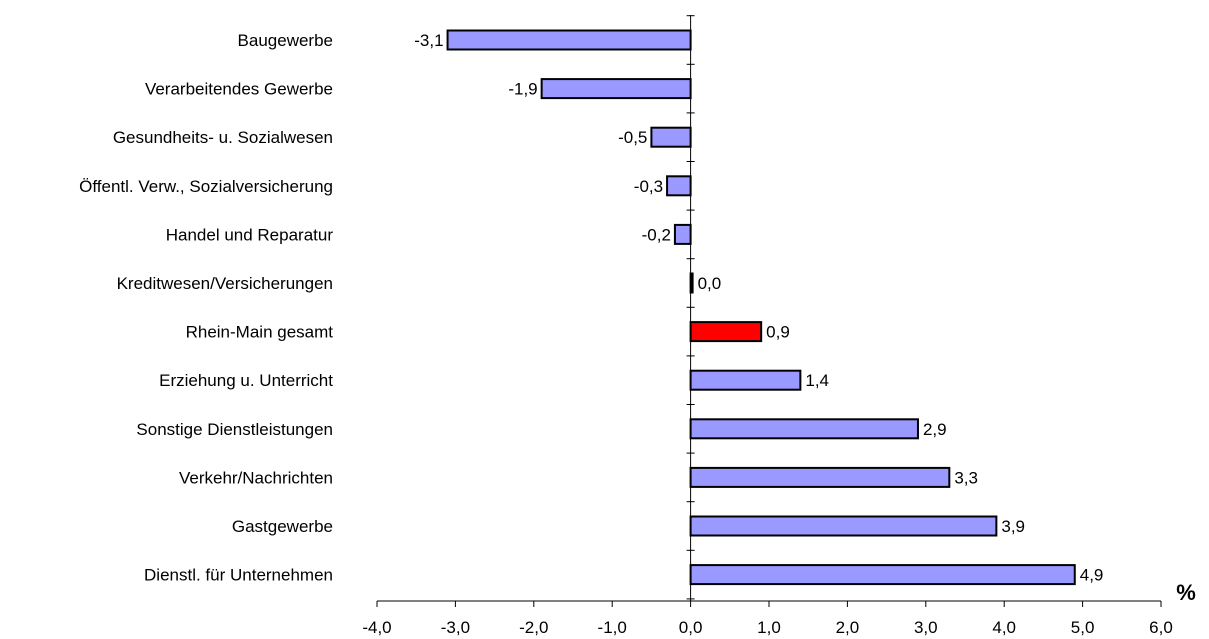  What do you see at coordinates (817, 380) in the screenshot?
I see `value-label: 1,4` at bounding box center [817, 380].